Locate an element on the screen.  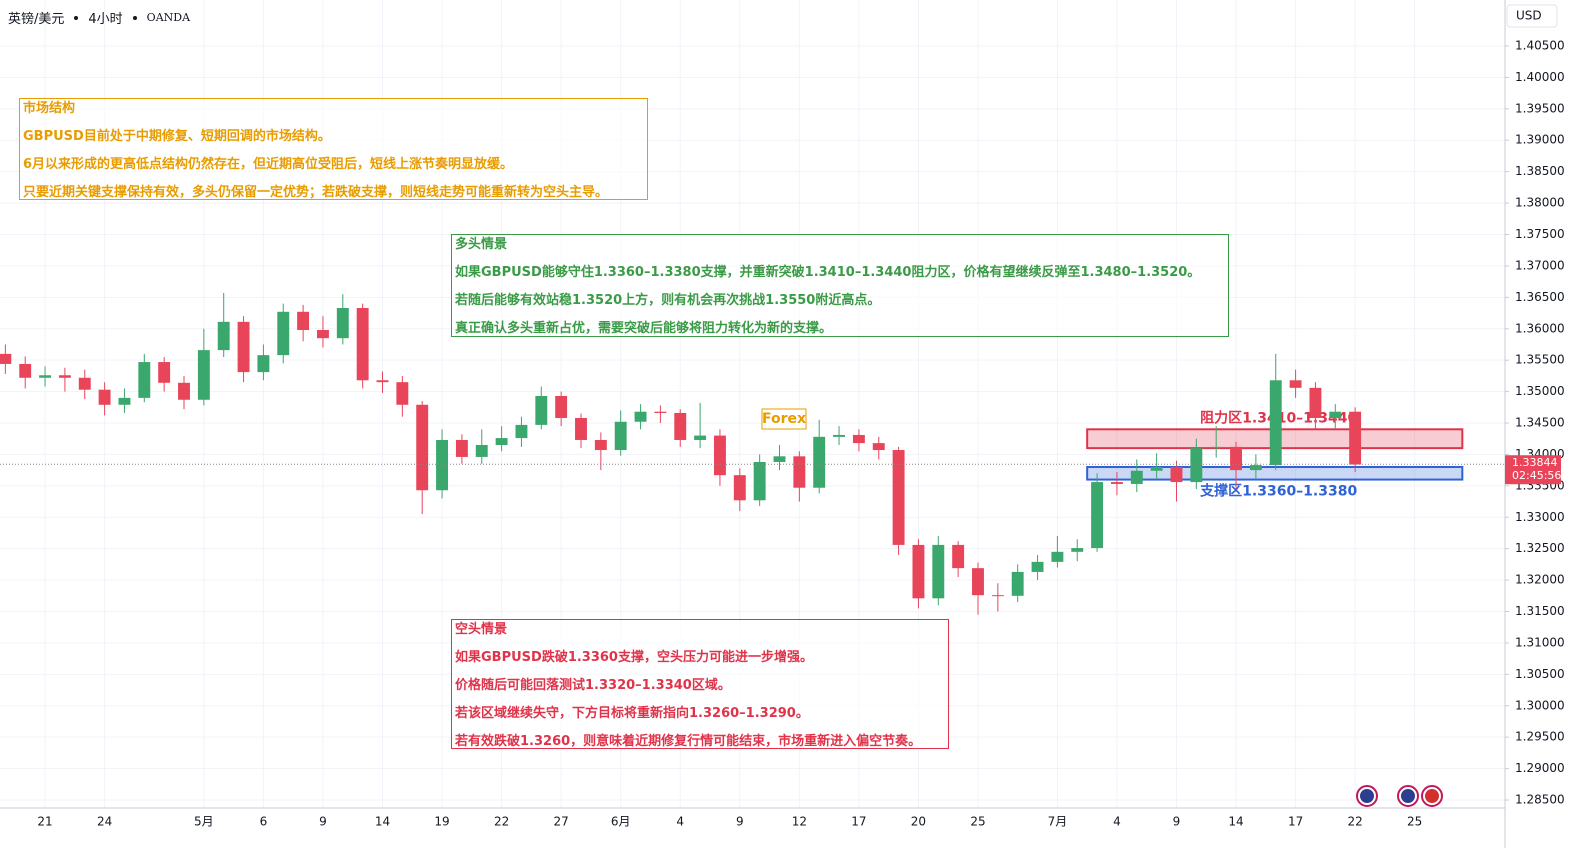
note-title: 市场结构 is located at coordinates (49, 108).